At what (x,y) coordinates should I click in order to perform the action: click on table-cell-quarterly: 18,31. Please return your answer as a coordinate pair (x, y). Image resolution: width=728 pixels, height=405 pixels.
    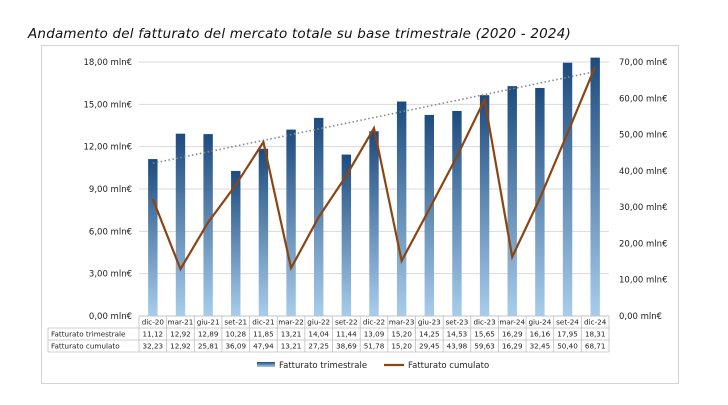
    Looking at the image, I should click on (595, 334).